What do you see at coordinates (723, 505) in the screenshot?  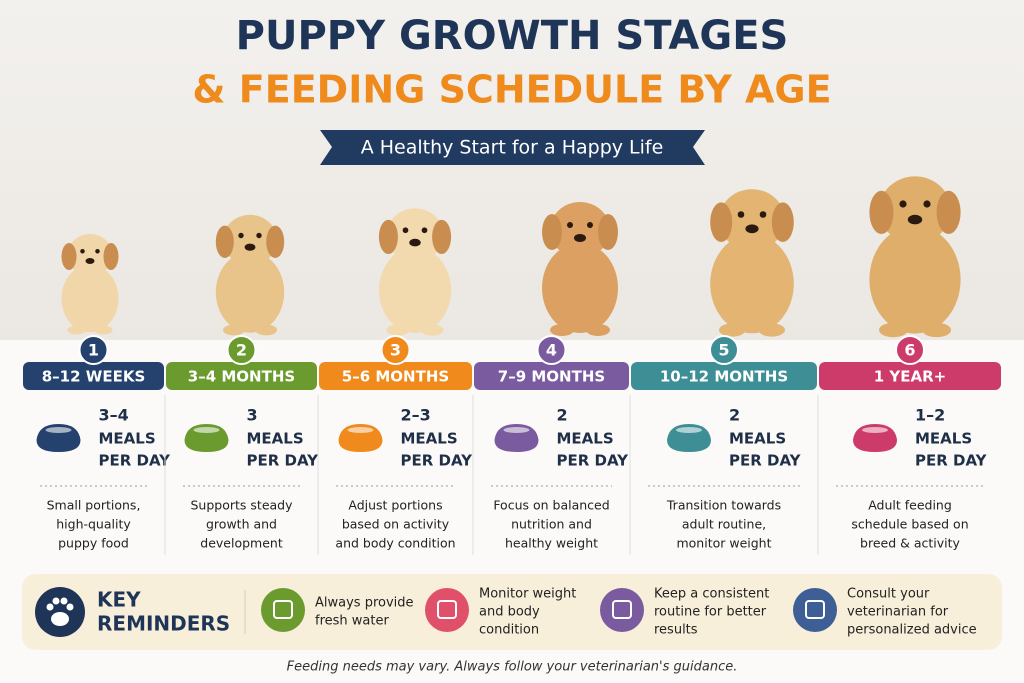 I see `stage-description: Transition towards` at bounding box center [723, 505].